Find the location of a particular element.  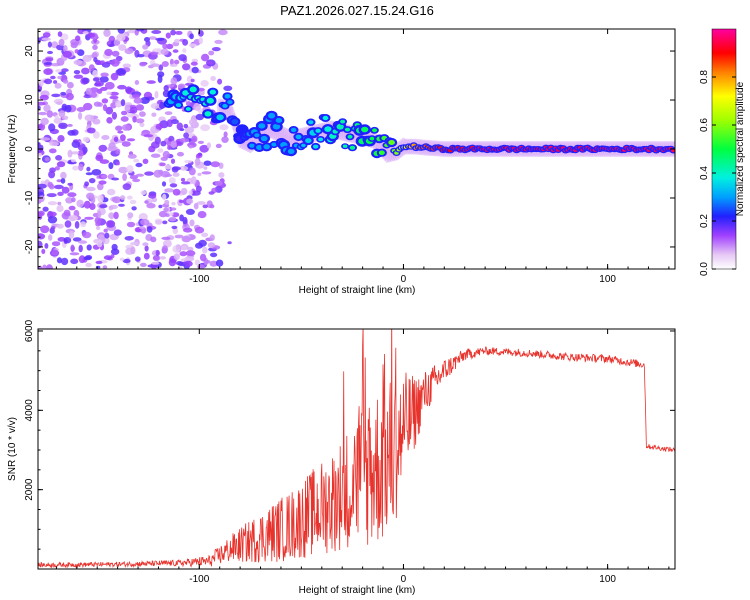

colorbar-gradient is located at coordinates (724, 149).